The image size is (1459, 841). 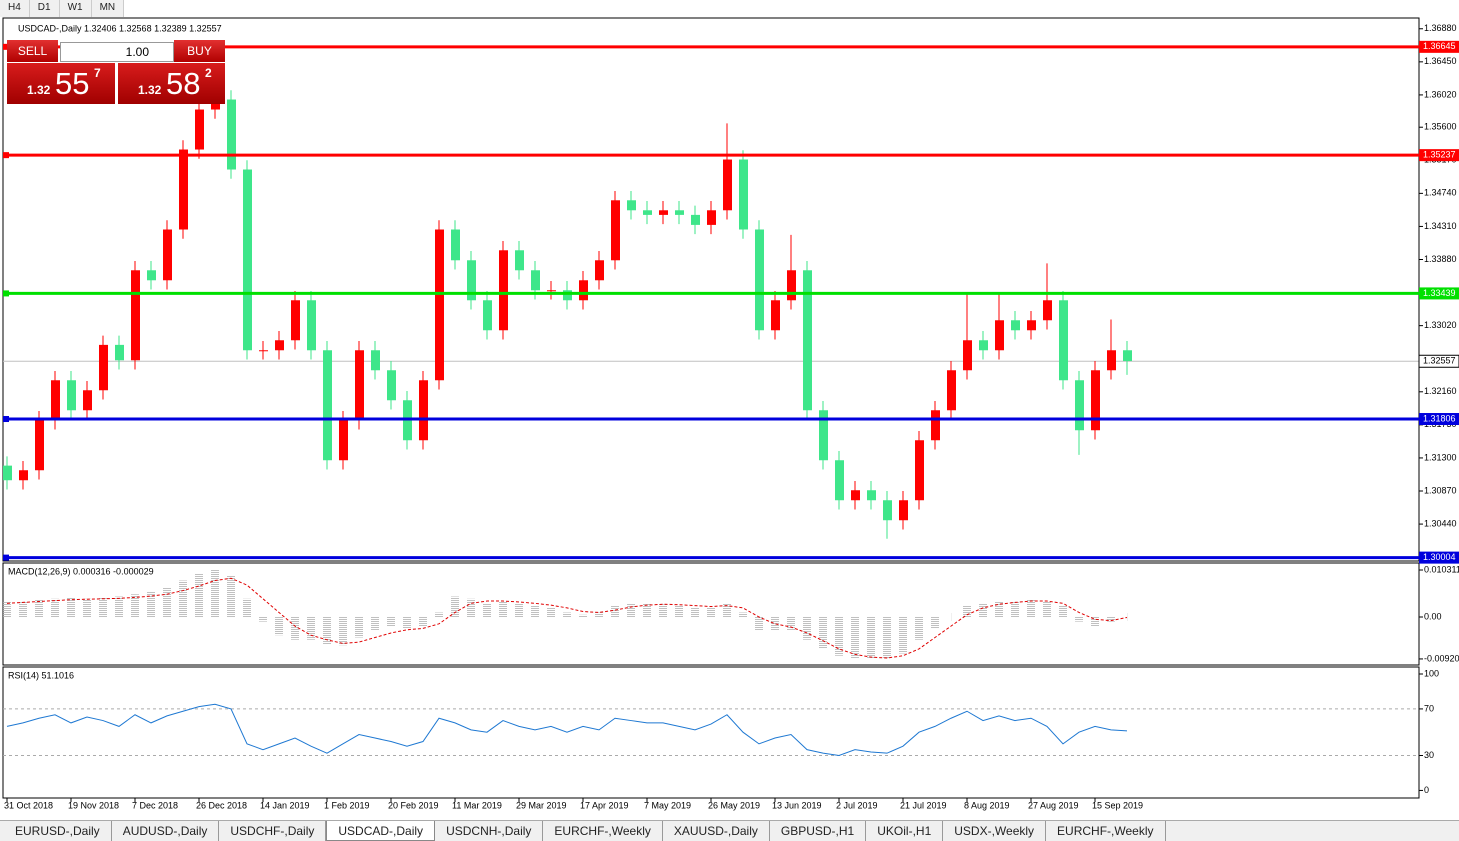 I want to click on chart-tab: EURUSD-,Daily, so click(x=58, y=831).